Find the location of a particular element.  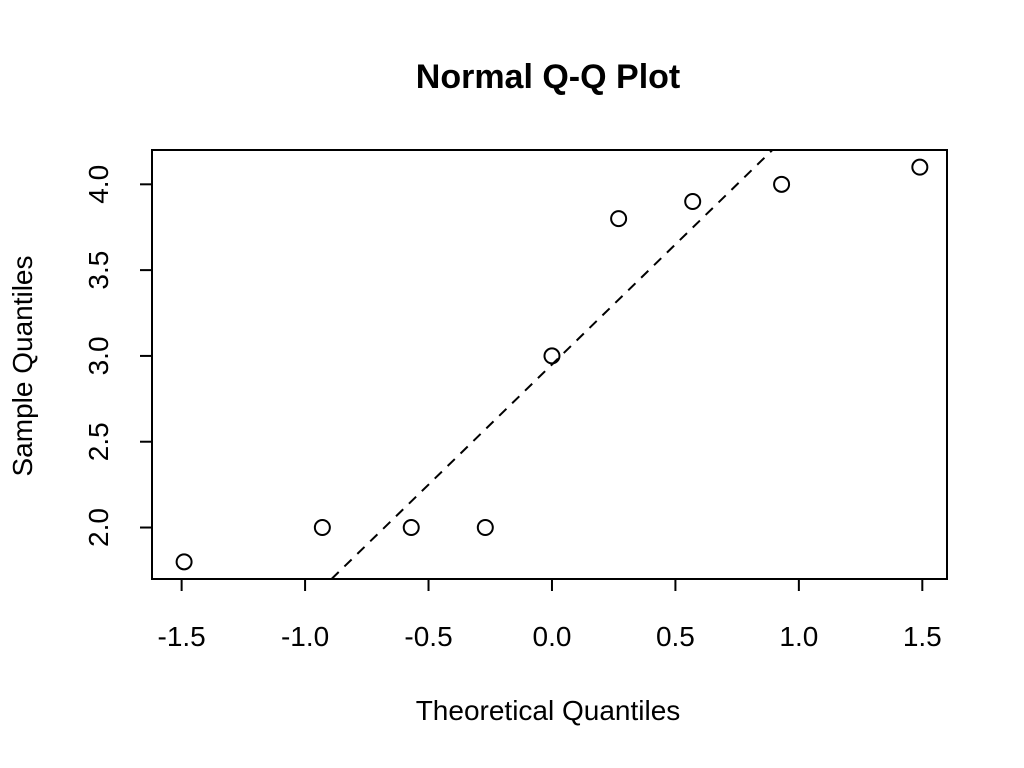

x-axis: -1.5 -1.0 -0.5 0.0 0.5 1.0 1.5 is located at coordinates (550, 615).